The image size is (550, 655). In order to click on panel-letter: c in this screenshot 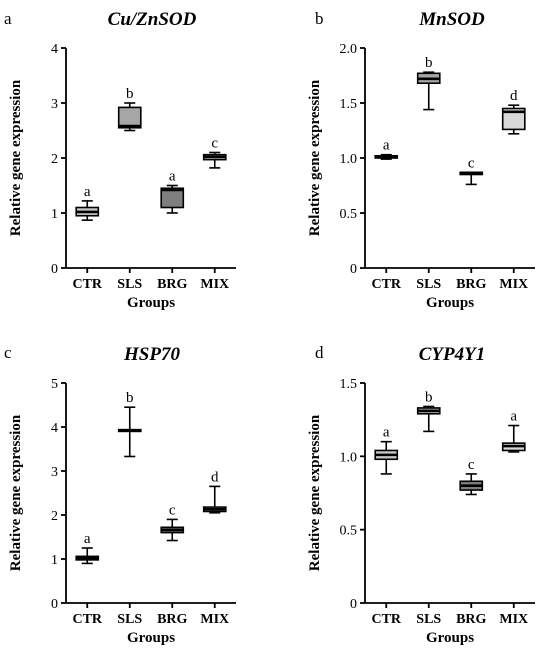, I will do `click(8, 352)`.